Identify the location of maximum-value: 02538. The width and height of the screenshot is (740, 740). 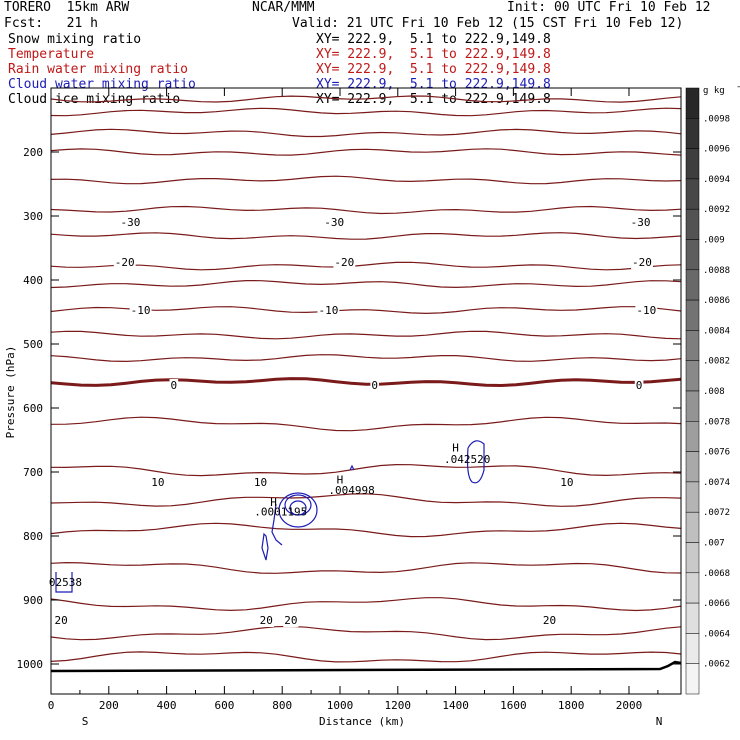
(65, 582).